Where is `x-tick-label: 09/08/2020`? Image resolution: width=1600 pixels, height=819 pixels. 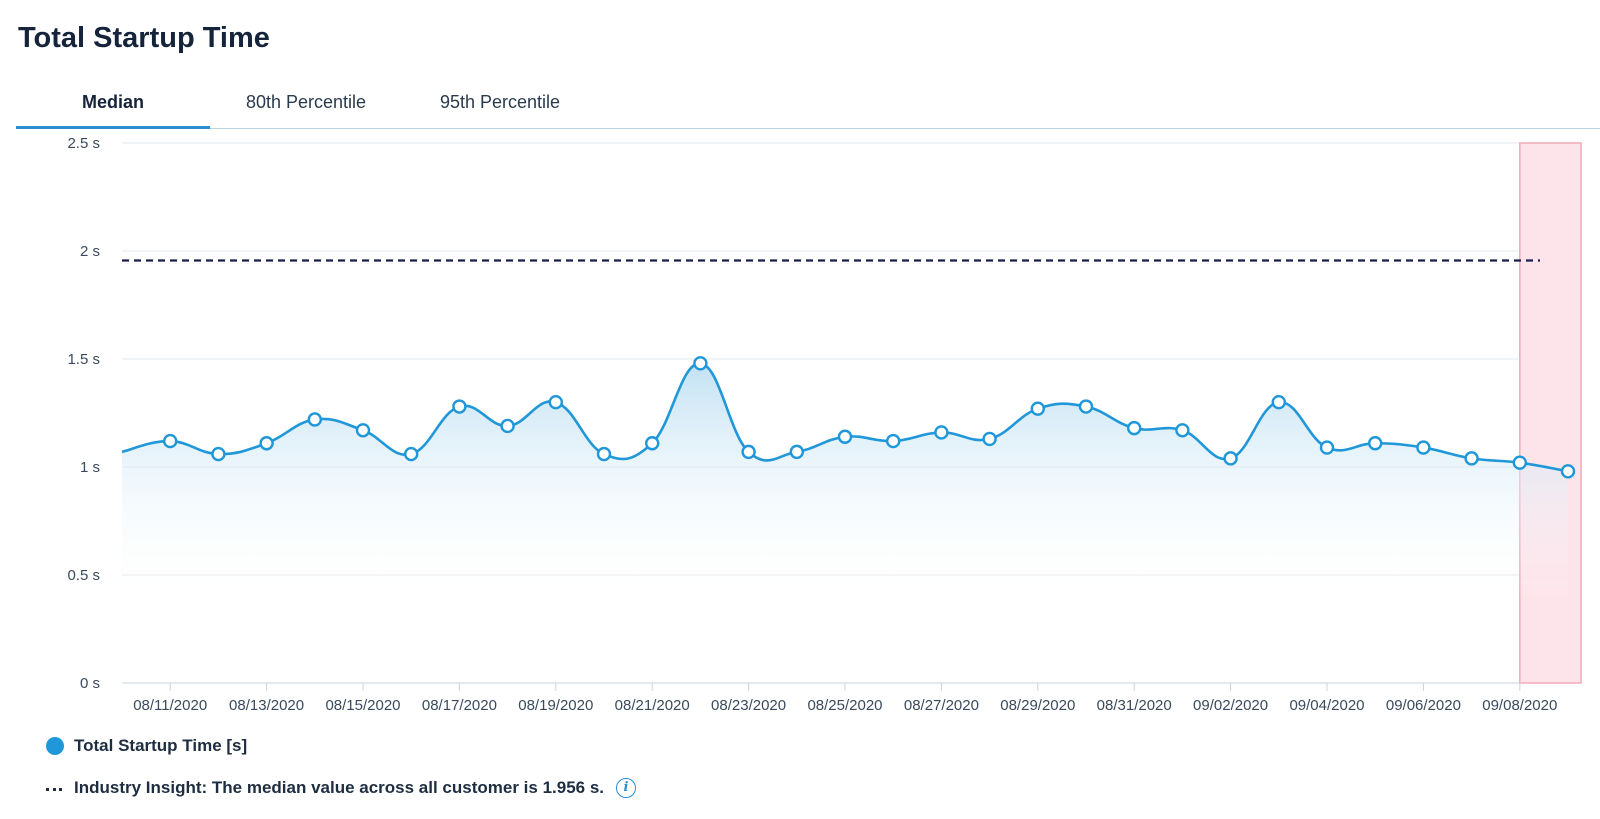
x-tick-label: 09/08/2020 is located at coordinates (1519, 705).